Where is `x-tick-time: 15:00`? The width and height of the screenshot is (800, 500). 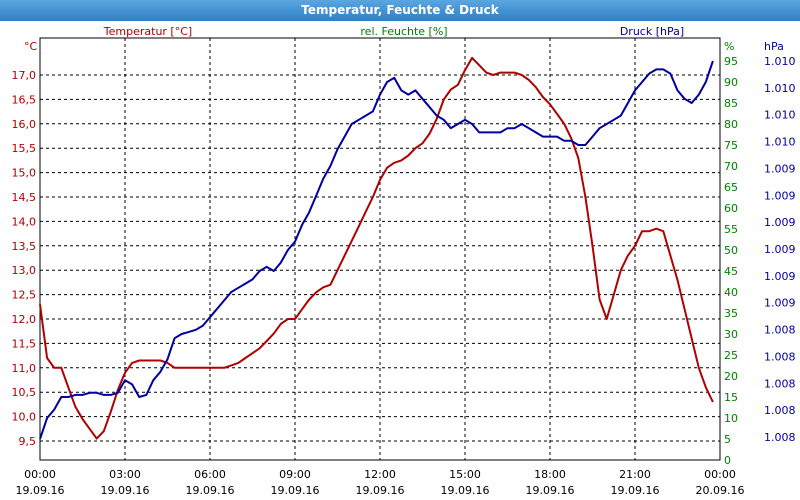
x-tick-time: 15:00 is located at coordinates (465, 474).